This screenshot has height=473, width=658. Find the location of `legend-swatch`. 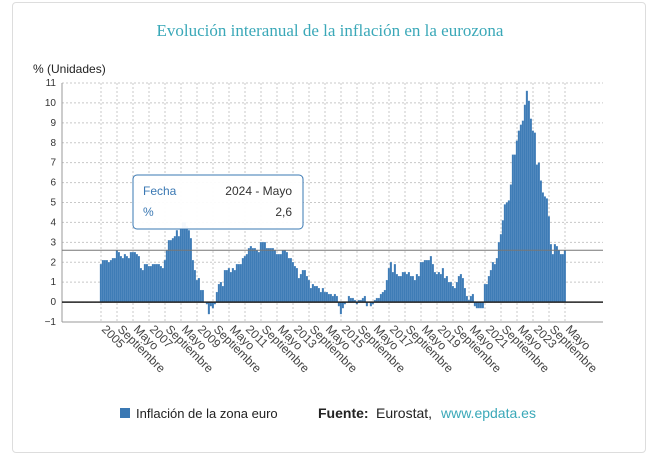

legend-swatch is located at coordinates (125, 413).